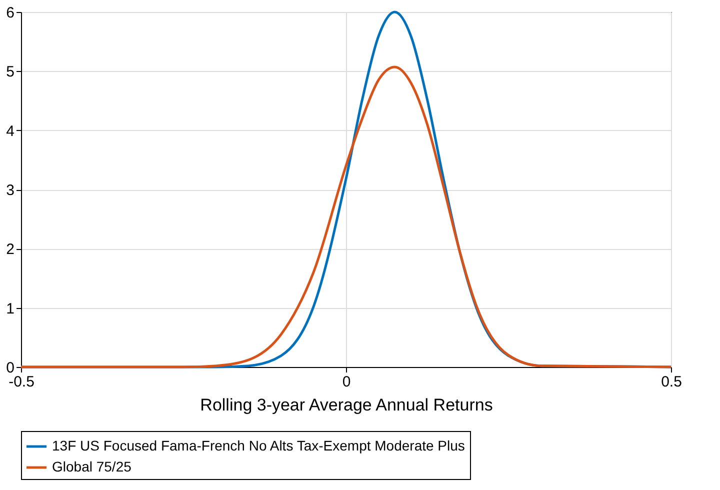 Image resolution: width=720 pixels, height=490 pixels. What do you see at coordinates (10, 309) in the screenshot?
I see `y-tick-label: 1` at bounding box center [10, 309].